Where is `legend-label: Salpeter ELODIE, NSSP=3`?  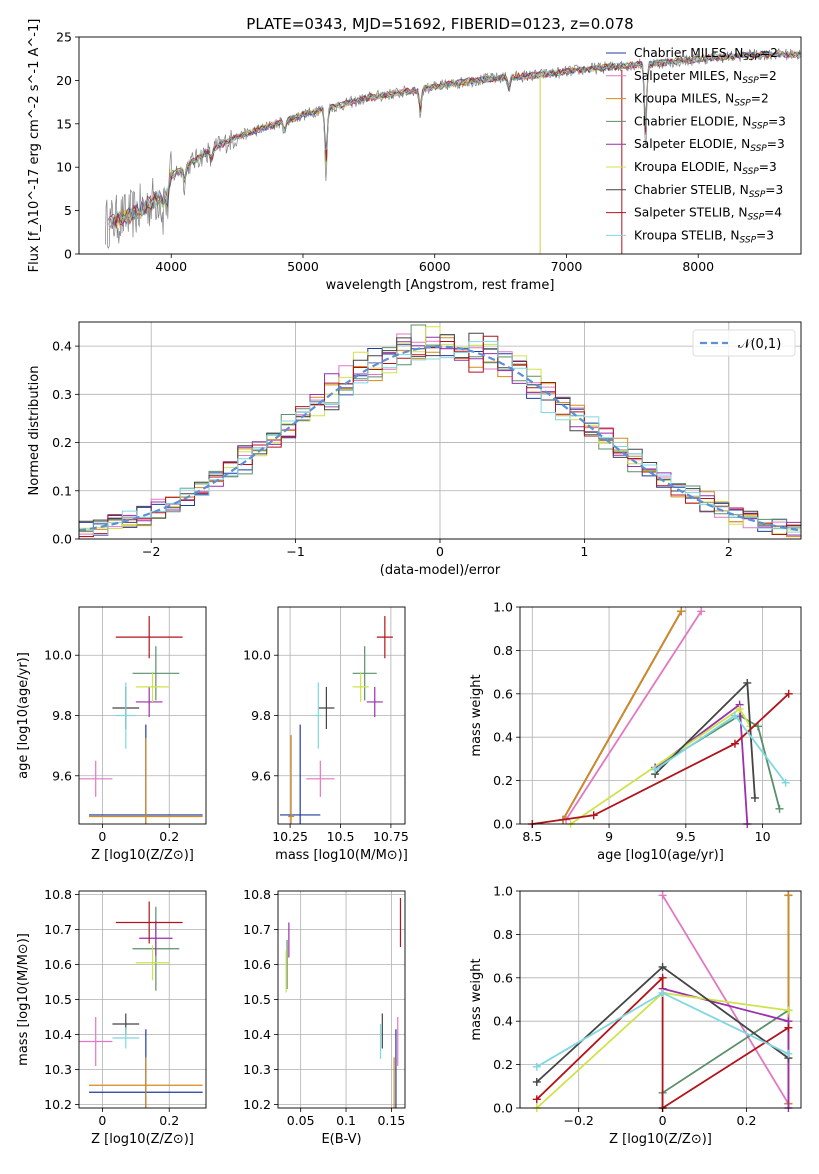
legend-label: Salpeter ELODIE, NSSP=3 is located at coordinates (709, 145).